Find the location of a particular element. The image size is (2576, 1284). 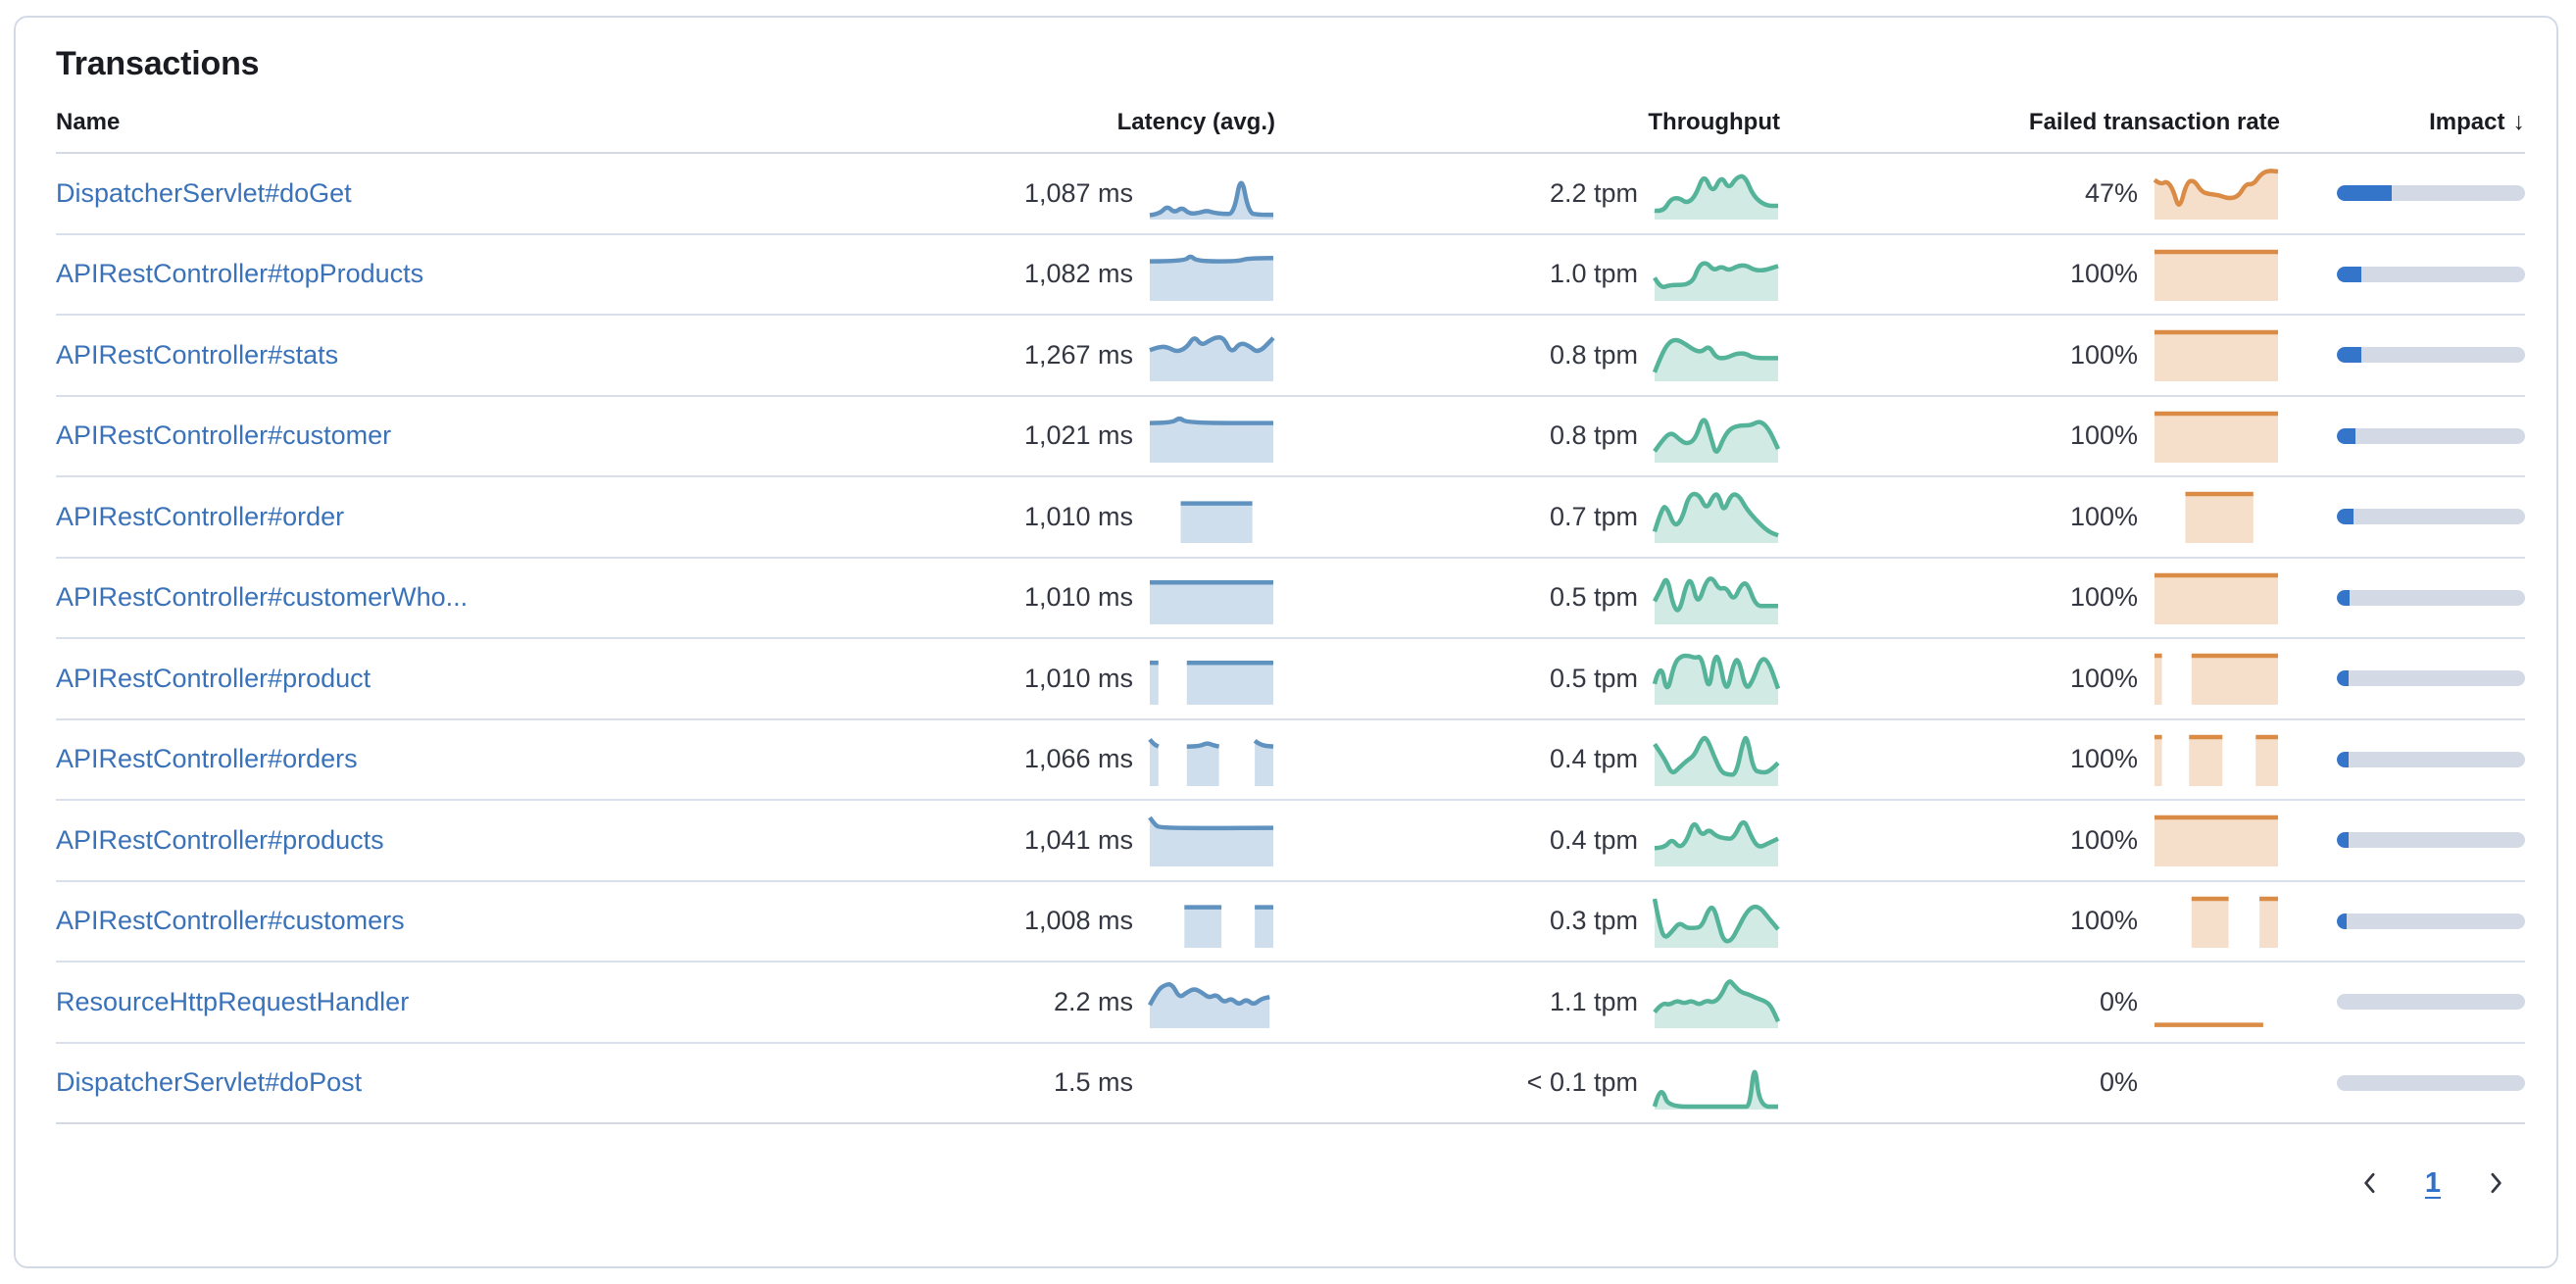

throughput-cell: 1.1 tpm is located at coordinates (1528, 1002).